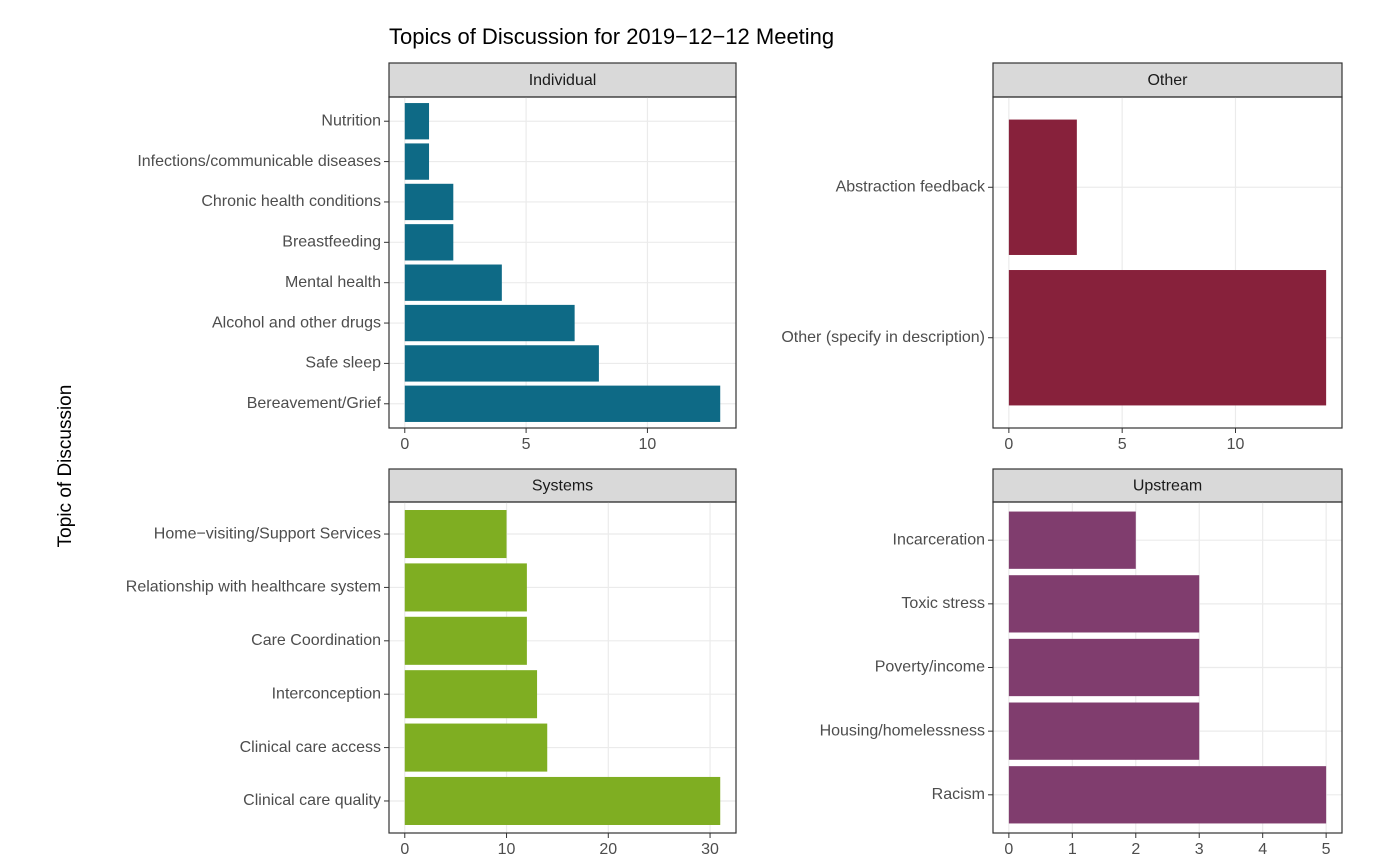  What do you see at coordinates (333, 282) in the screenshot?
I see `y-tick-label: Mental health` at bounding box center [333, 282].